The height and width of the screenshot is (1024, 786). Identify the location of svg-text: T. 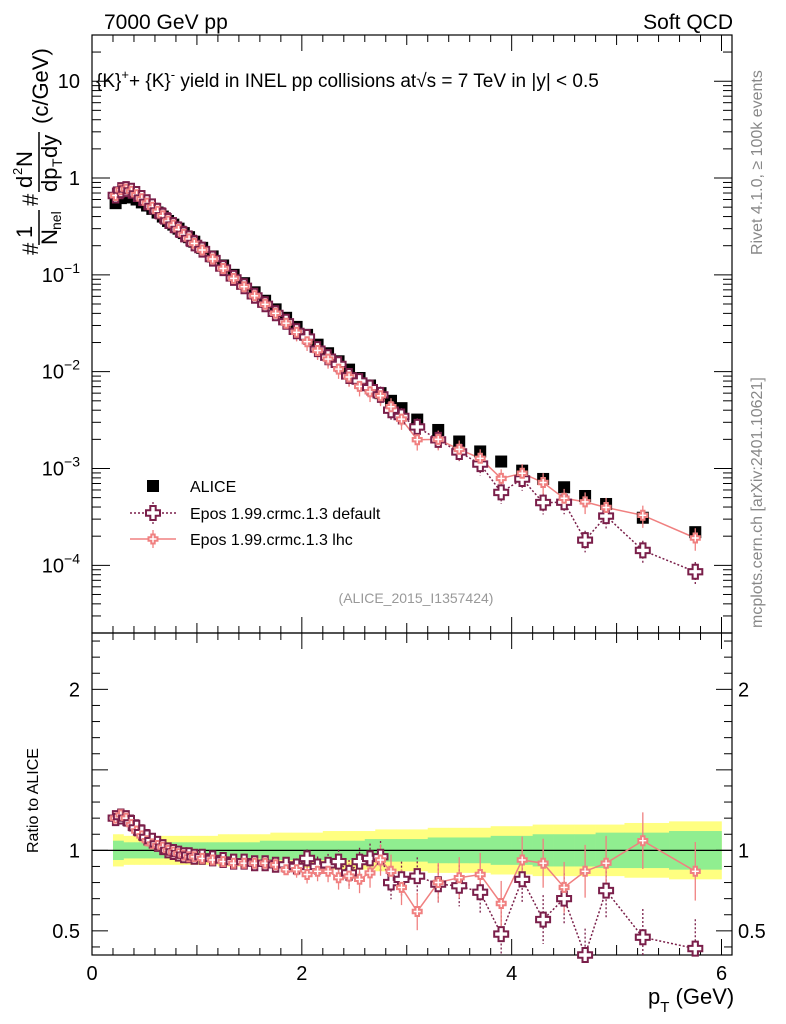
(57, 162).